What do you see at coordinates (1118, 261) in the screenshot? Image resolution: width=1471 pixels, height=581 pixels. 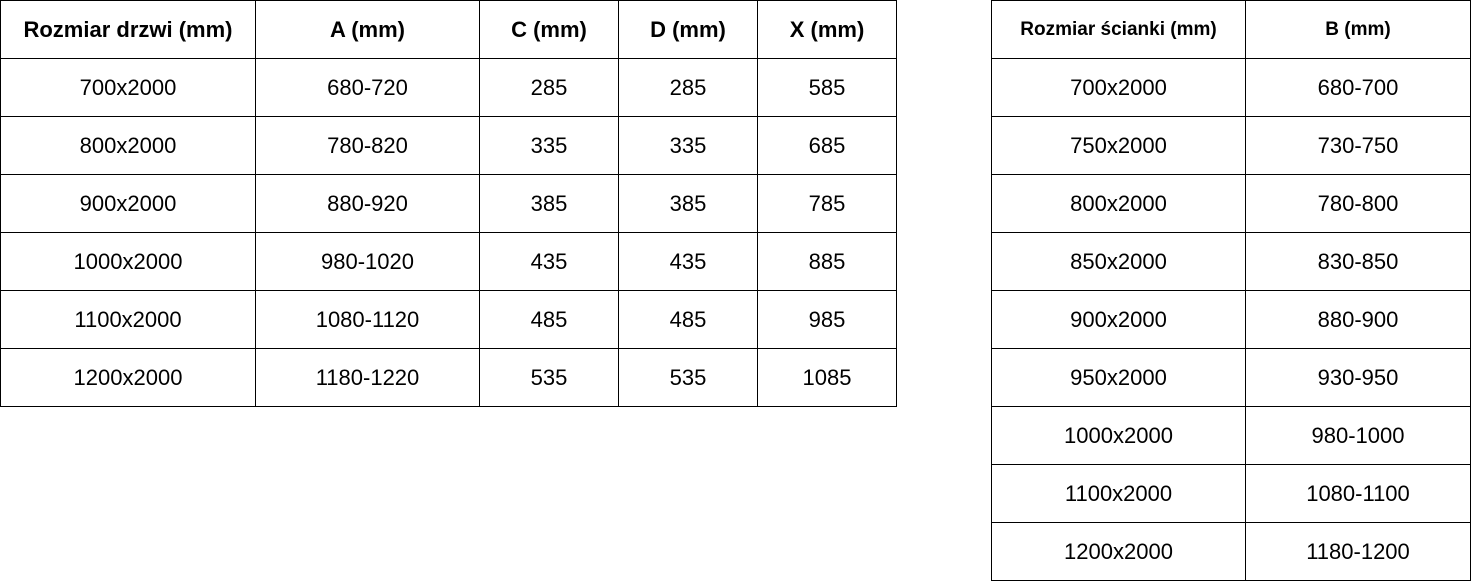 I see `table-cell: 850x2000` at bounding box center [1118, 261].